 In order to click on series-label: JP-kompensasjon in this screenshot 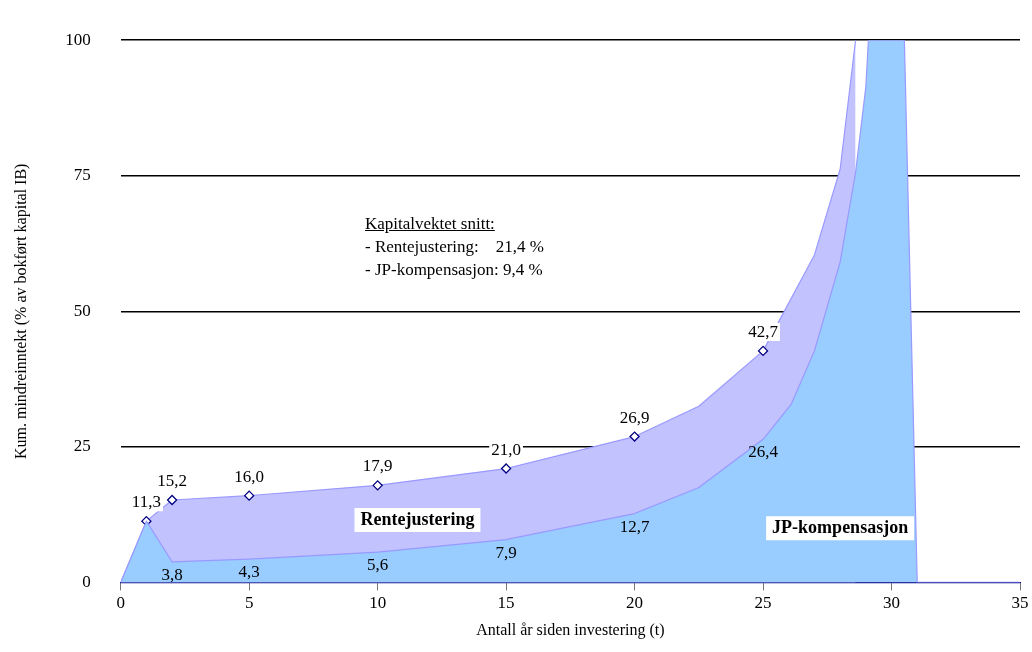, I will do `click(840, 526)`.